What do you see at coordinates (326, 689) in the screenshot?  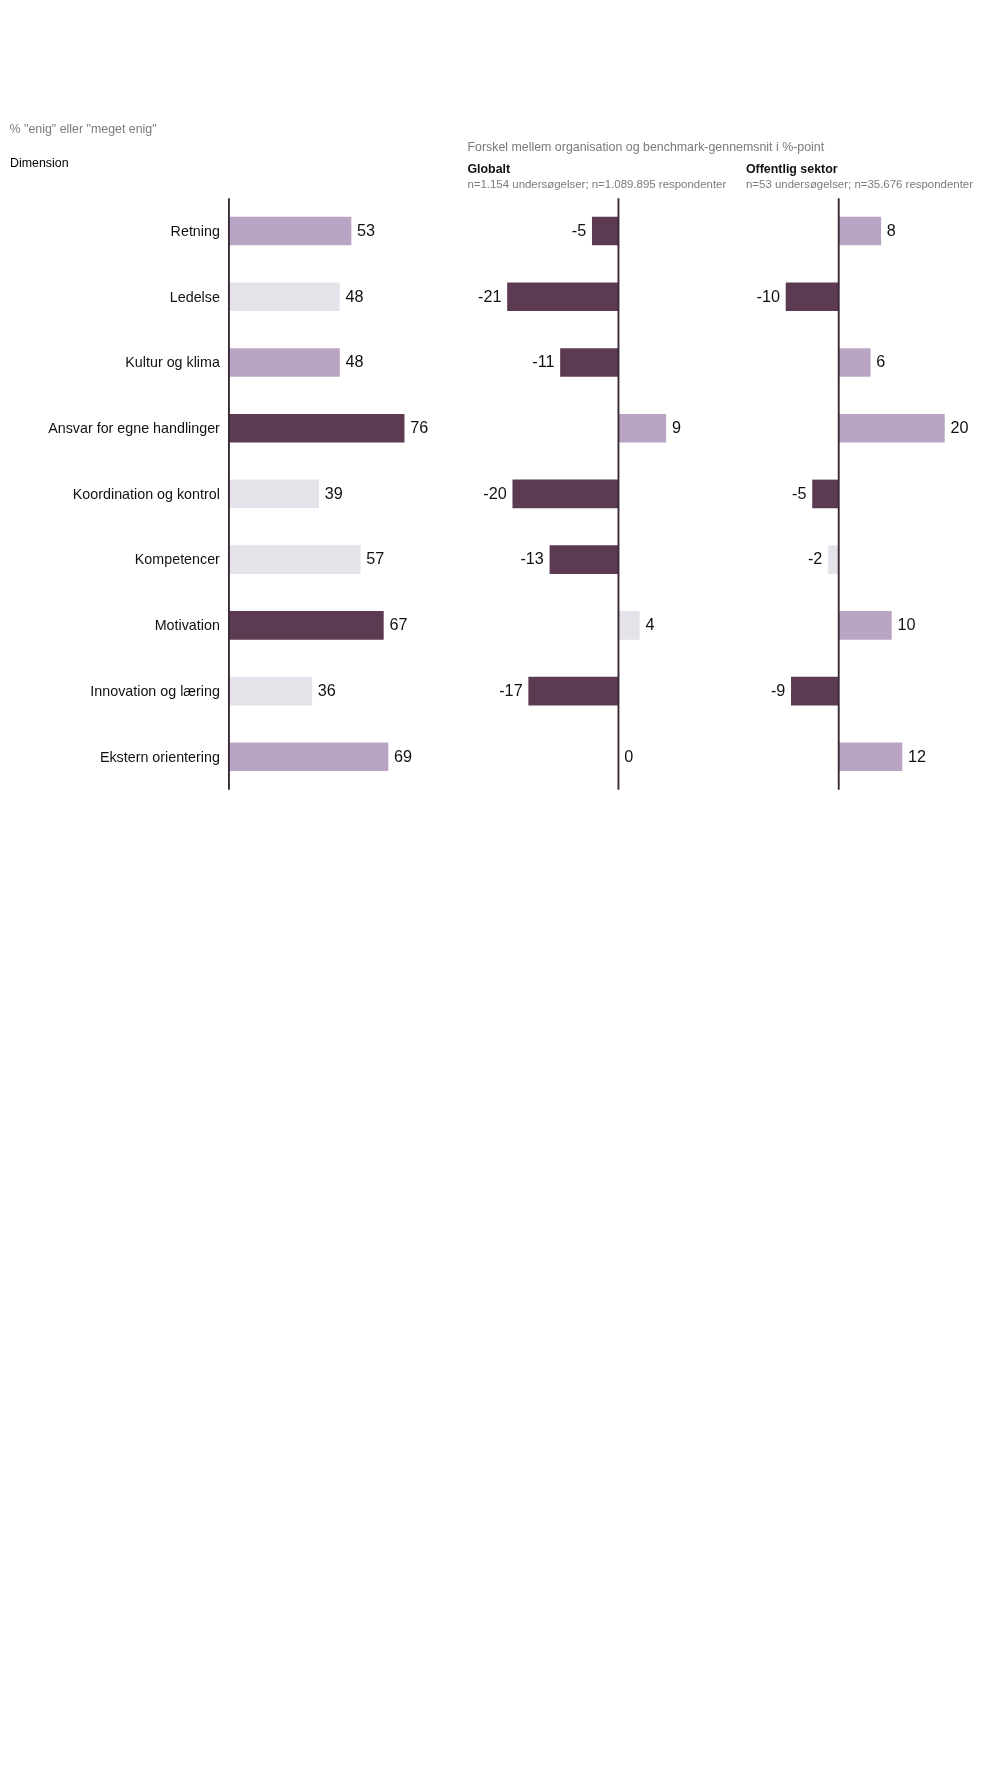 I see `data-label: 36` at bounding box center [326, 689].